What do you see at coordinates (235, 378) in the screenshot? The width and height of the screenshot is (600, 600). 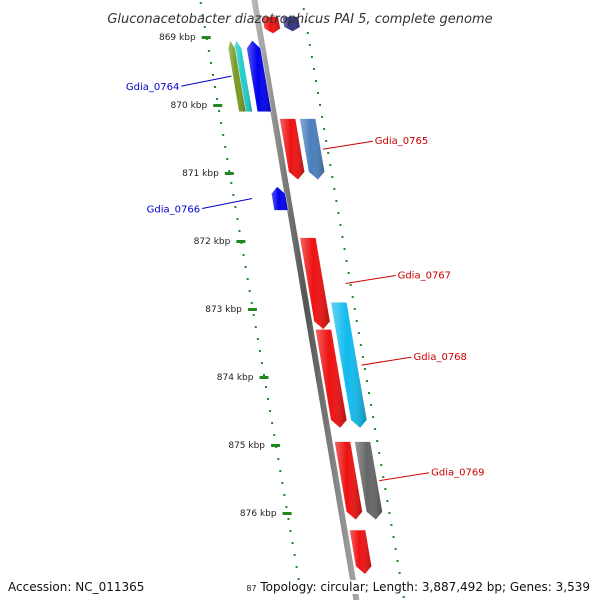 I see `kbp-tick-label: 874 kbp` at bounding box center [235, 378].